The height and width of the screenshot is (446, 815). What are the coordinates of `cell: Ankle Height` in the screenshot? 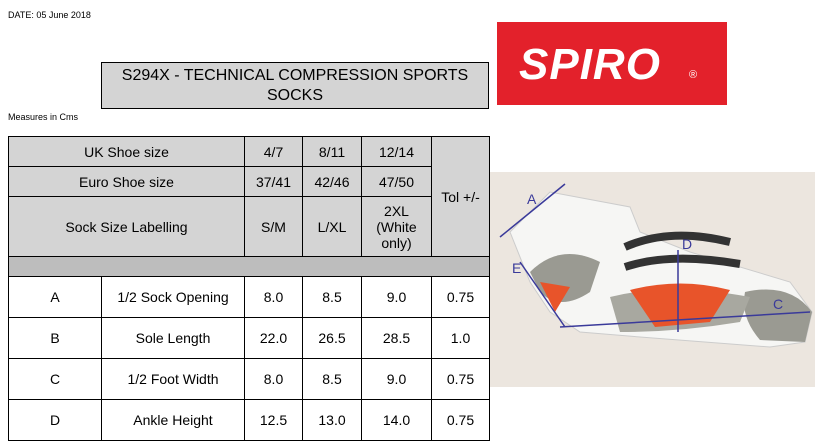 It's located at (173, 420).